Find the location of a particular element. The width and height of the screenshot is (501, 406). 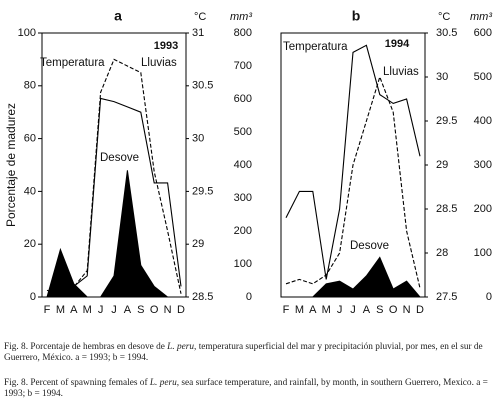

y3-tick-label: 700 is located at coordinates (243, 66).